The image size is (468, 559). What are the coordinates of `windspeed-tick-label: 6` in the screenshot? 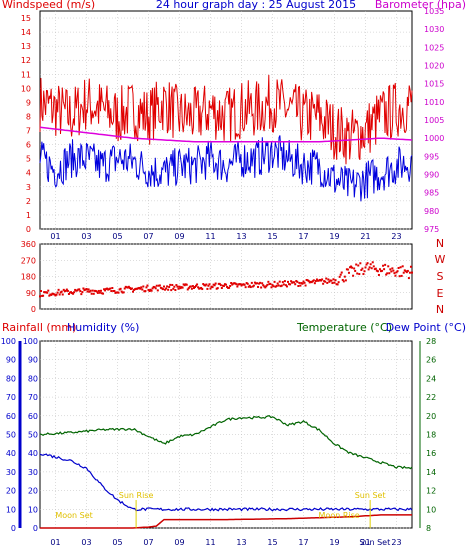 It's located at (28, 145).